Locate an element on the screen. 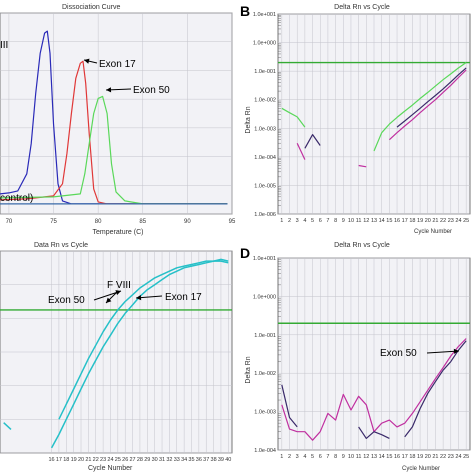 This screenshot has height=474, width=474. panel-d-xtick-label: 9 is located at coordinates (343, 457).